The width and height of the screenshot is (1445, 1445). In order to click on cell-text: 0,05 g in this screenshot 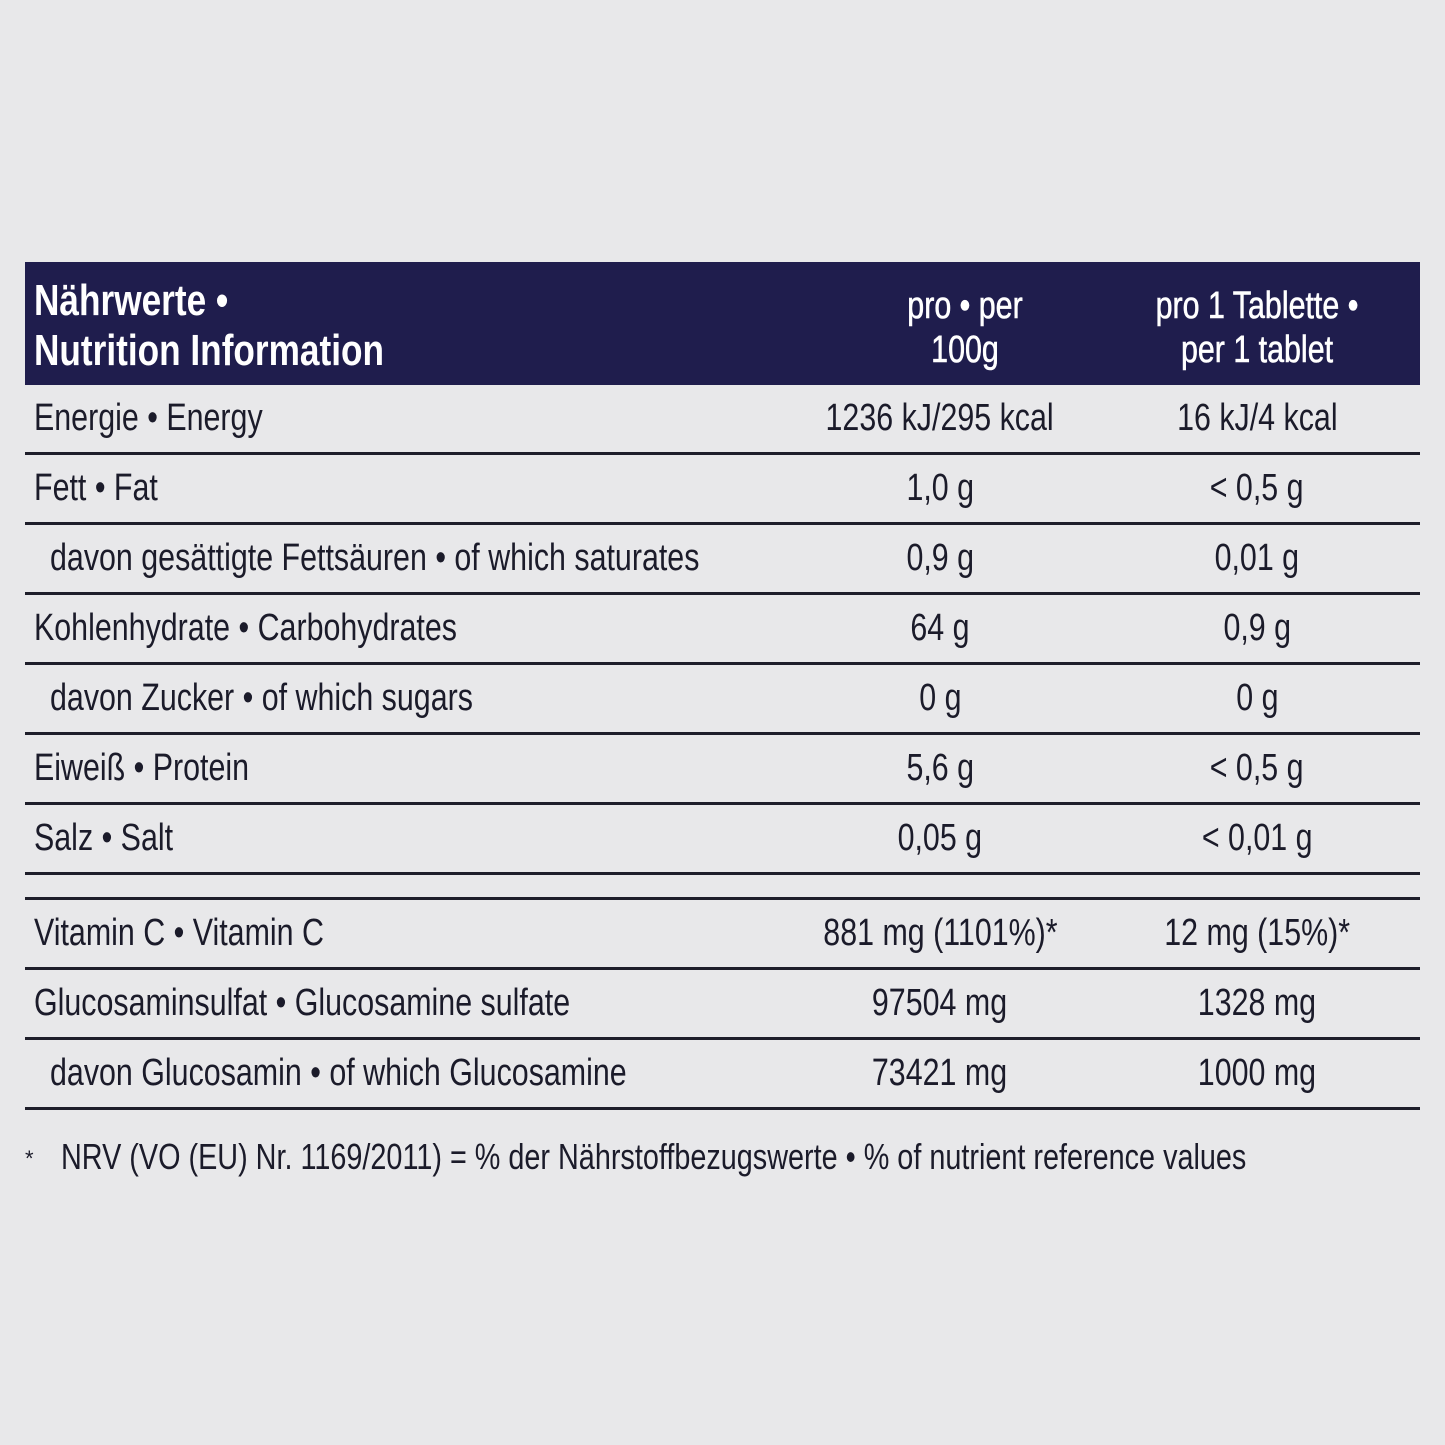, I will do `click(940, 838)`.